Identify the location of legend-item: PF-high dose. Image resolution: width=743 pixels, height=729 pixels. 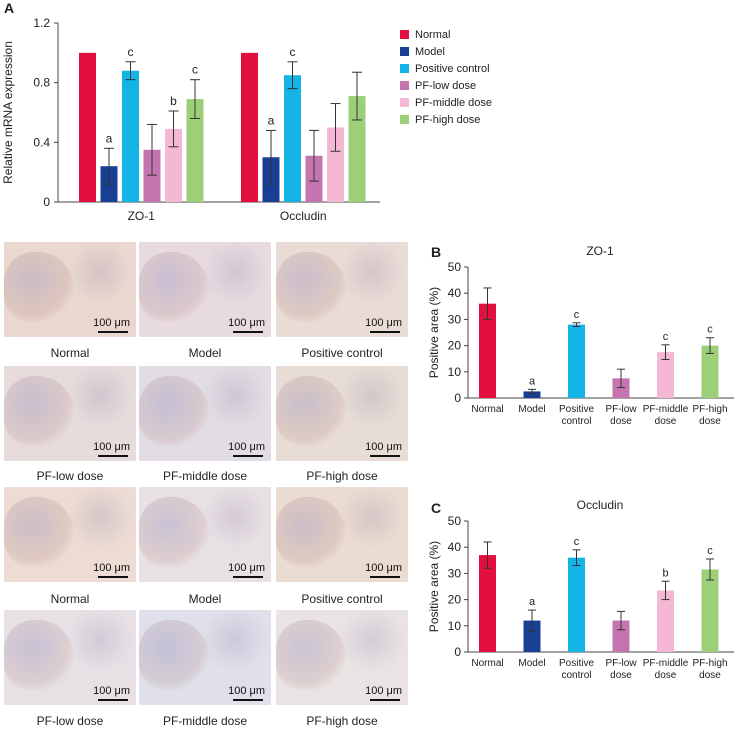
(446, 119).